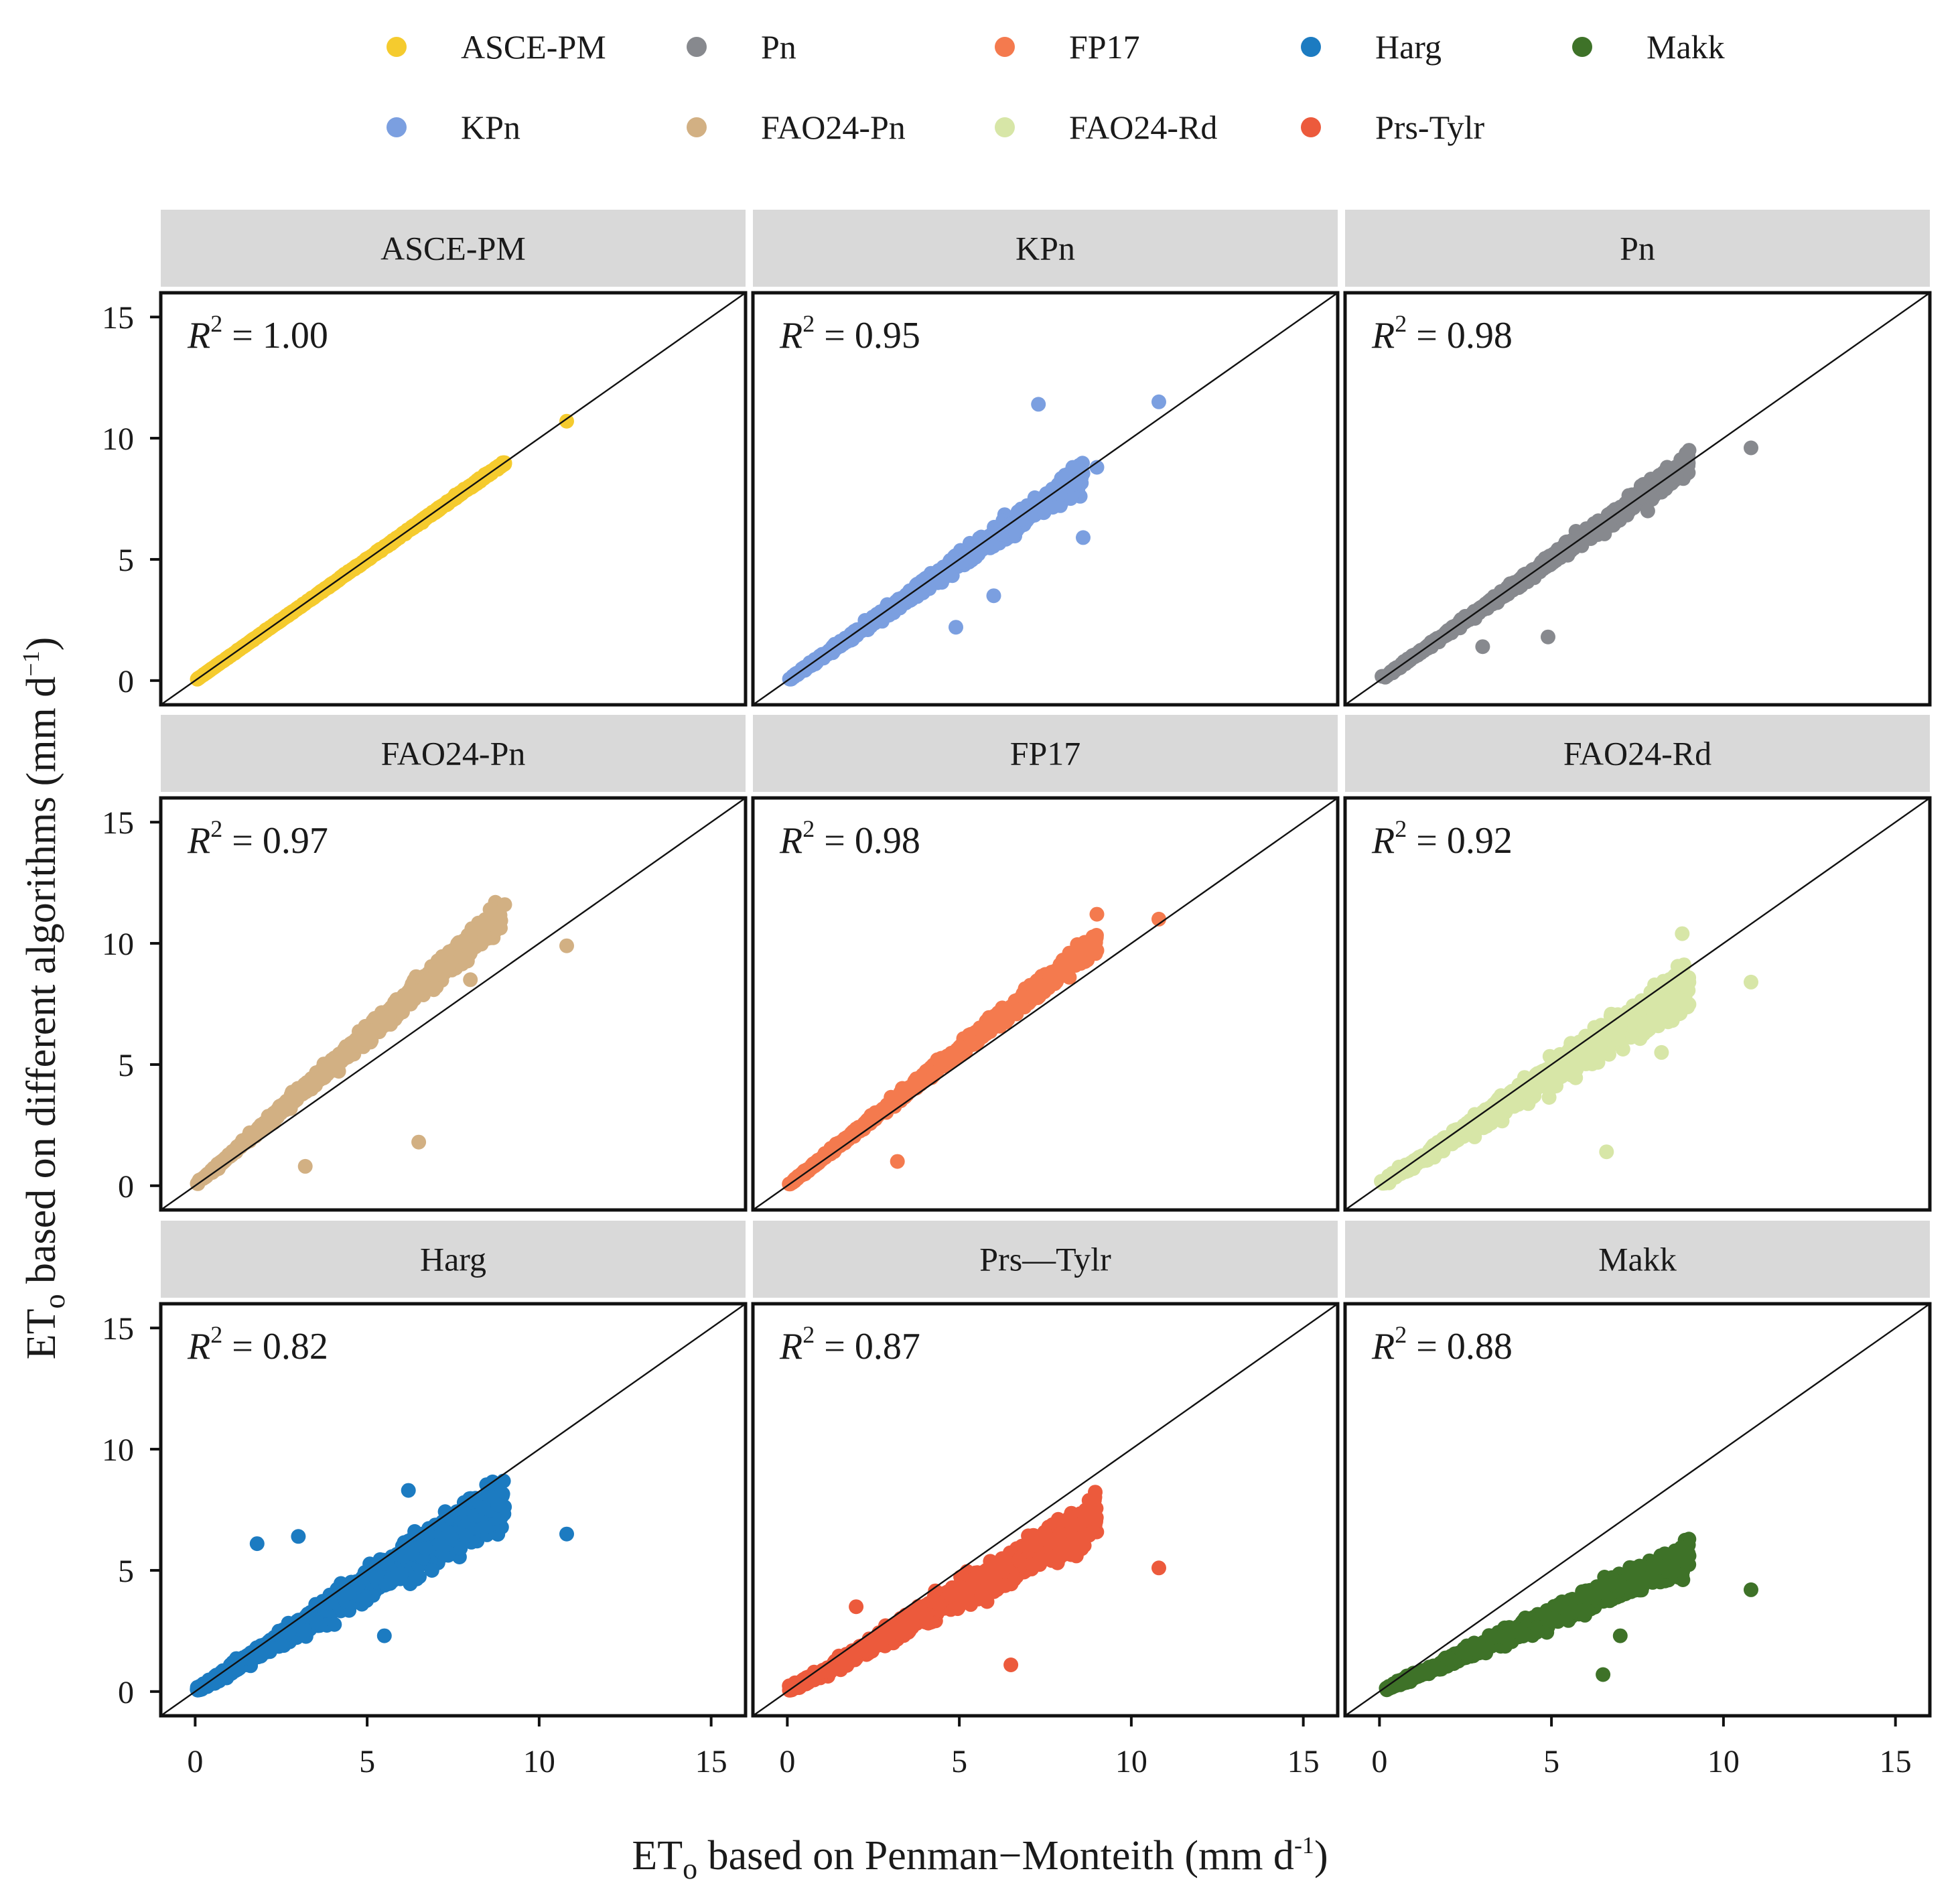 This screenshot has height=1896, width=1960. I want to click on legend-label: KPn, so click(491, 127).